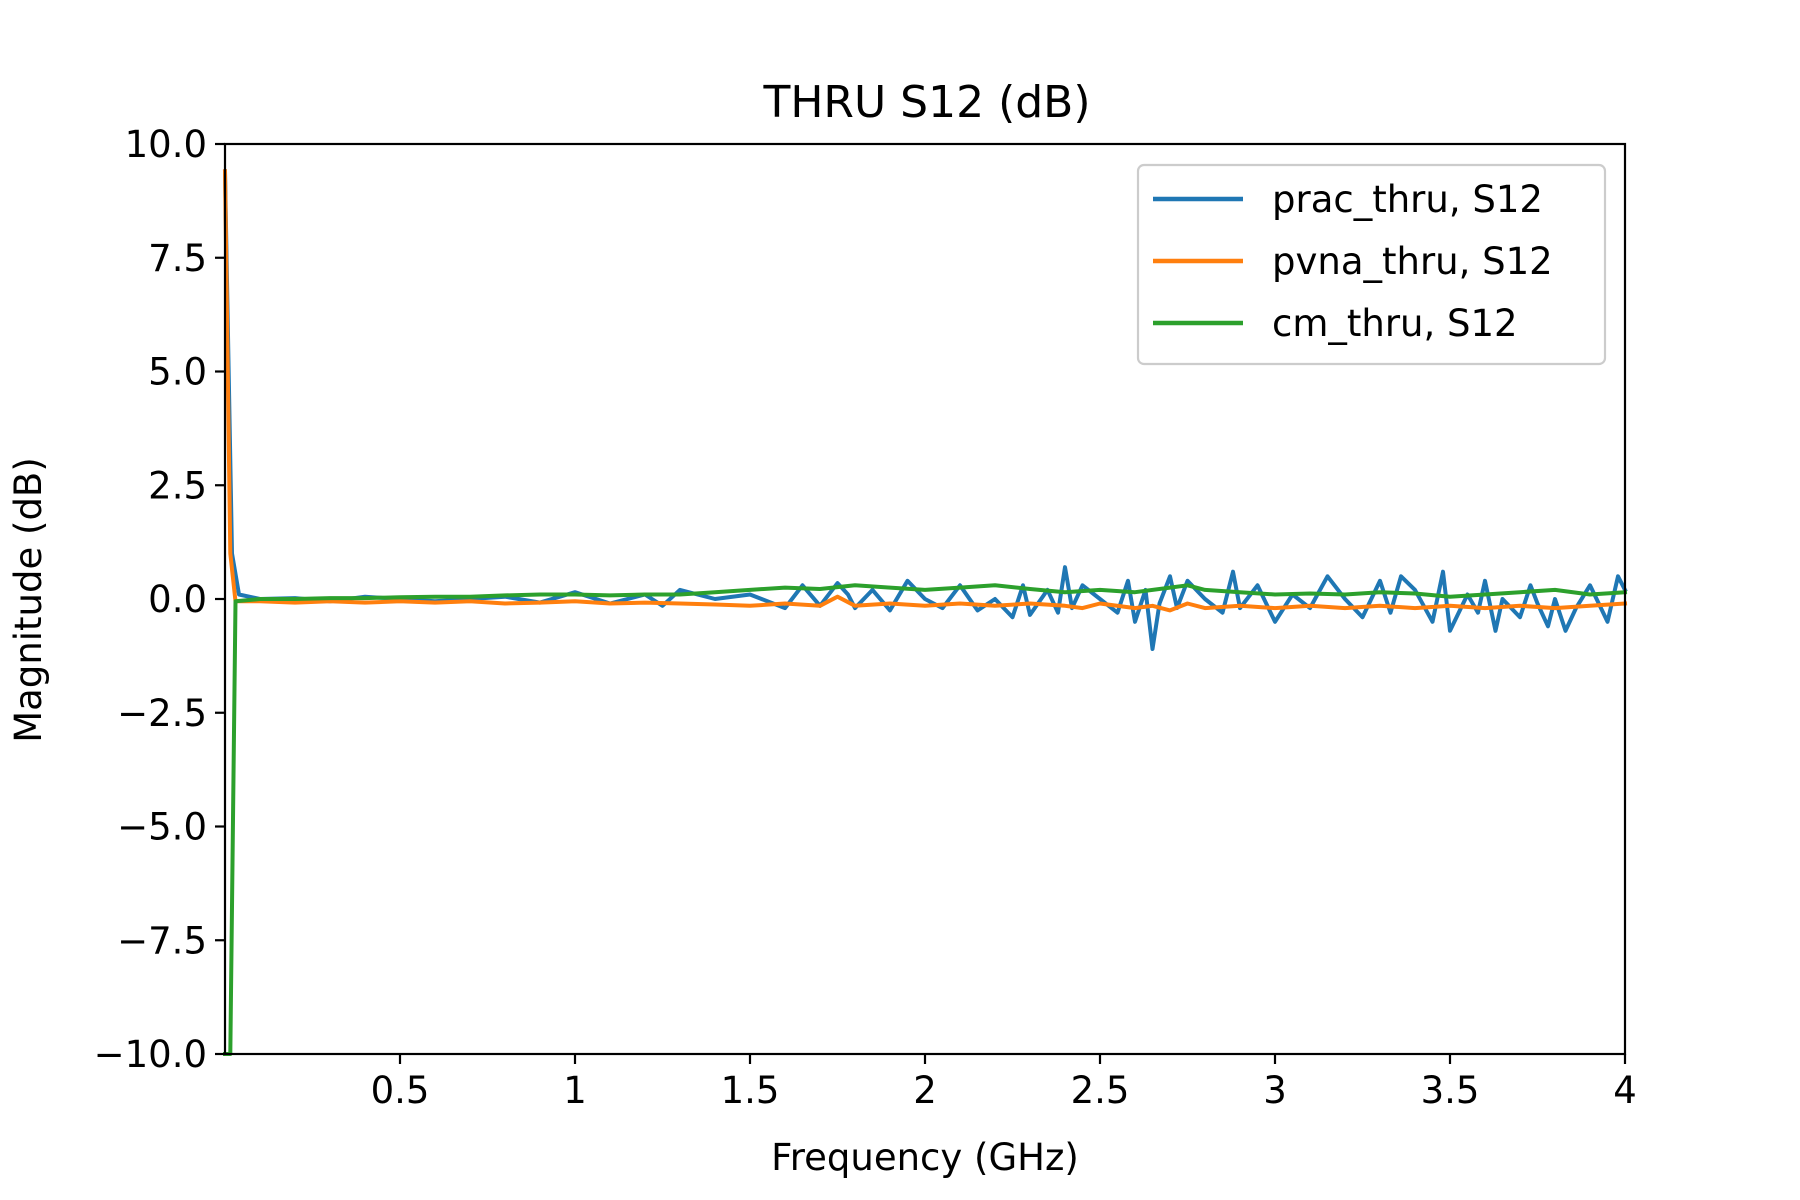 The image size is (1800, 1200). I want to click on y-axis: −10.0 −7.5 −5.0 −2.5 0.0 2.5 5.0 7.5 10.0, so click(159, 599).